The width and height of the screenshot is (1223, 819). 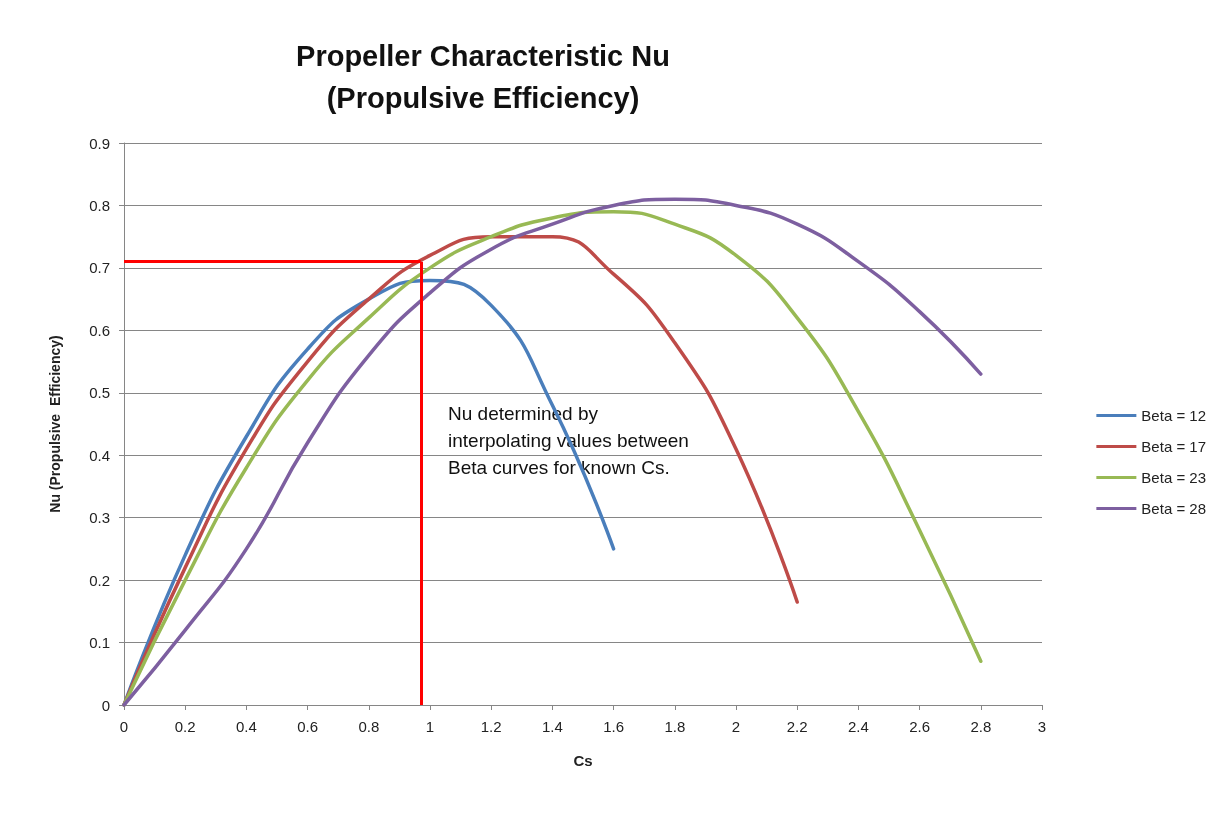 What do you see at coordinates (99, 268) in the screenshot?
I see `y-tick-label: 0.7` at bounding box center [99, 268].